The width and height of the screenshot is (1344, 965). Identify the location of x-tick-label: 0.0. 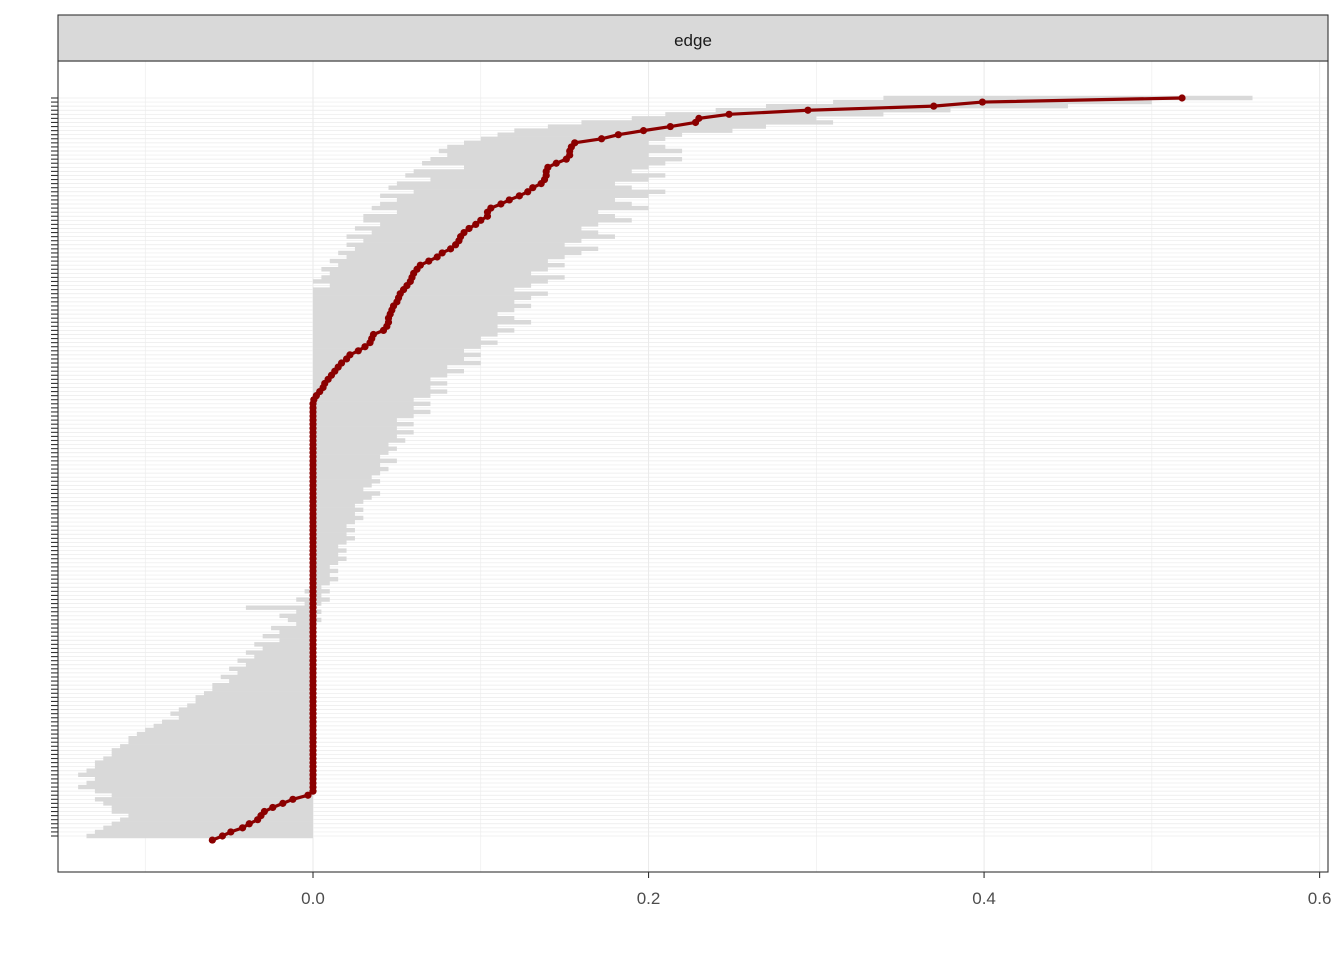
(313, 898).